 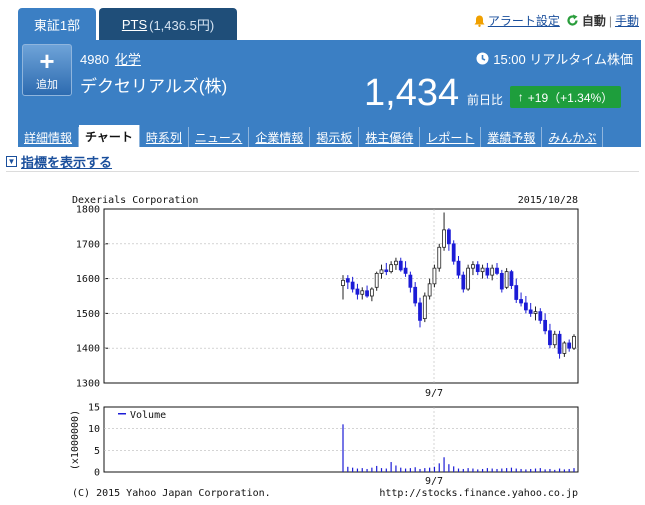 I want to click on chart-company: Dexerials Corporation, so click(x=135, y=200).